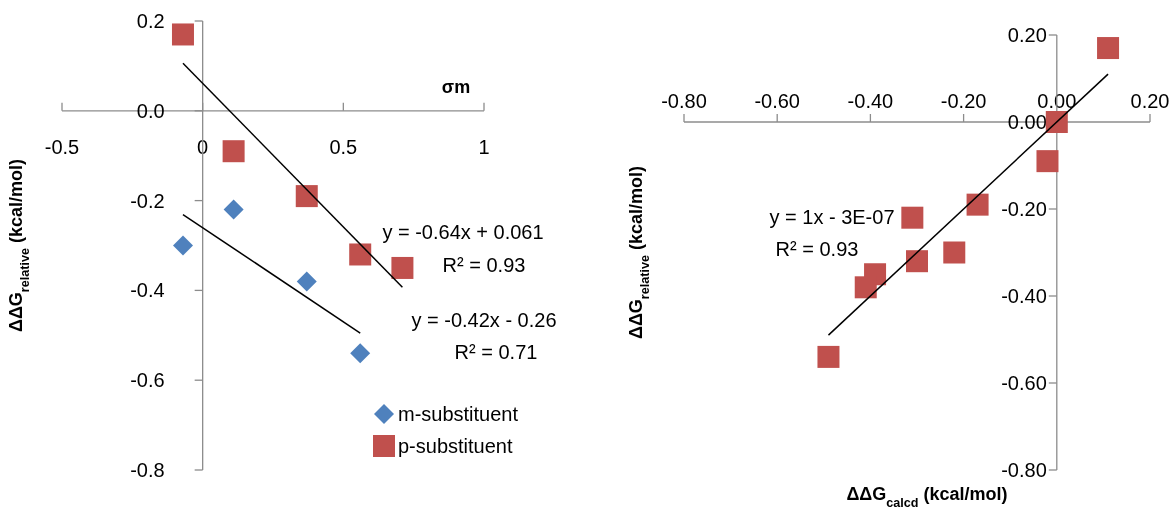  I want to click on annotation: y = 1x - 3E-07, so click(832, 217).